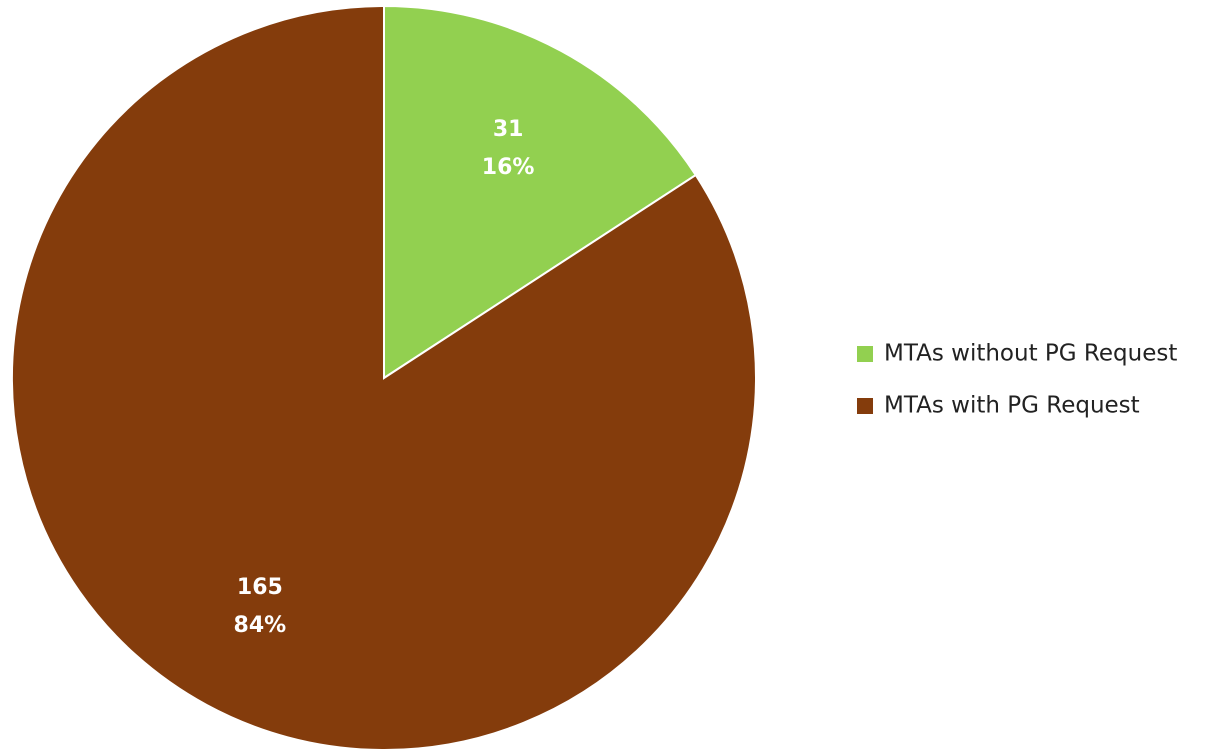  Describe the element at coordinates (260, 587) in the screenshot. I see `data-label: 165` at that location.